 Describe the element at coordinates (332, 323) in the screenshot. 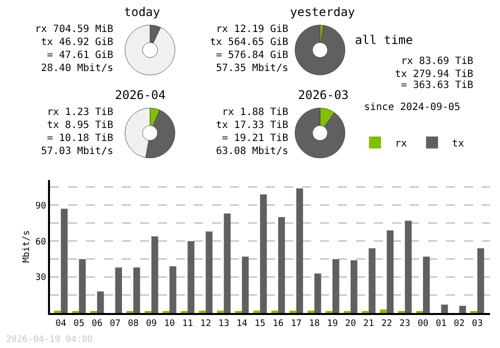

I see `x-tick-label: 19` at that location.